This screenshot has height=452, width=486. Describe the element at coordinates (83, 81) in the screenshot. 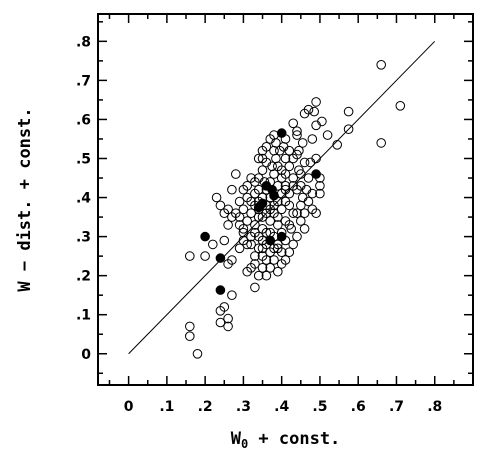

I see `y-tick-label: .7` at that location.